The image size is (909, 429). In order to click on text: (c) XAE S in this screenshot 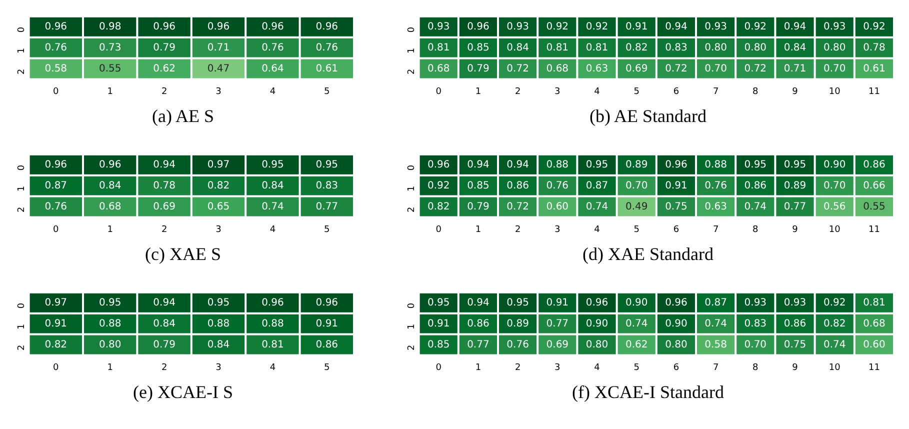, I will do `click(183, 254)`.